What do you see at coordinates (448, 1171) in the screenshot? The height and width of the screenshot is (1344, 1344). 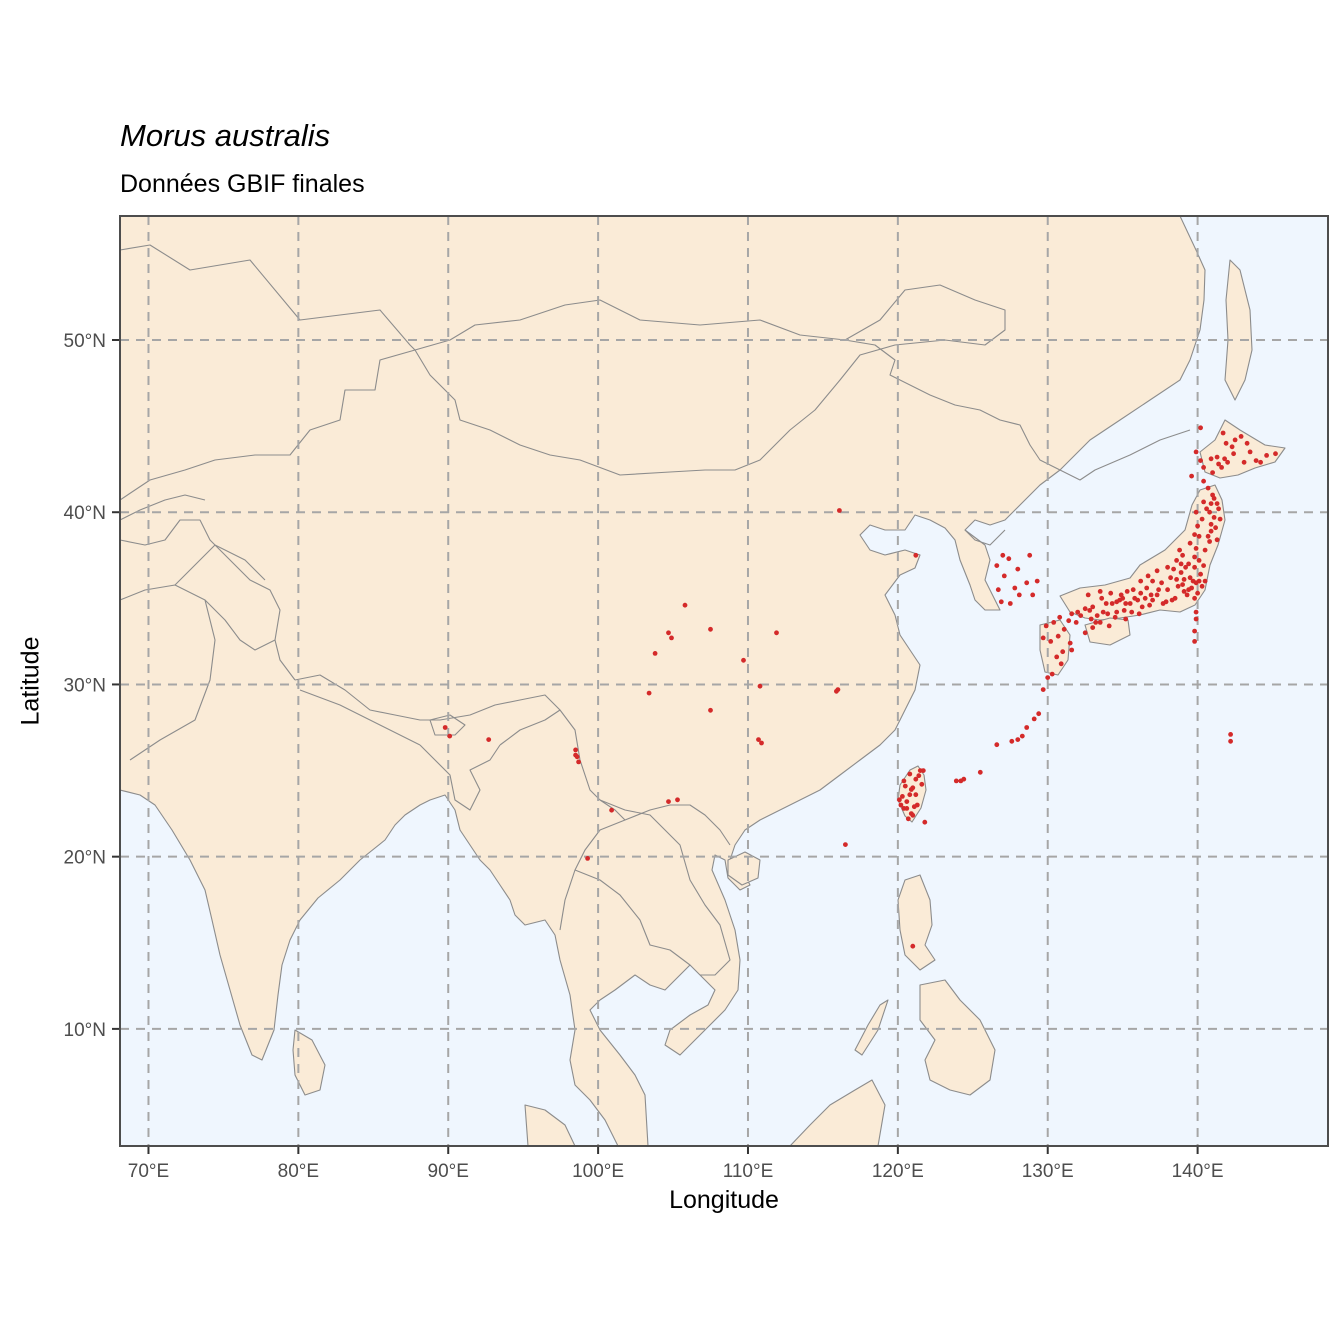 I see `x-tick-label: 90°E` at bounding box center [448, 1171].